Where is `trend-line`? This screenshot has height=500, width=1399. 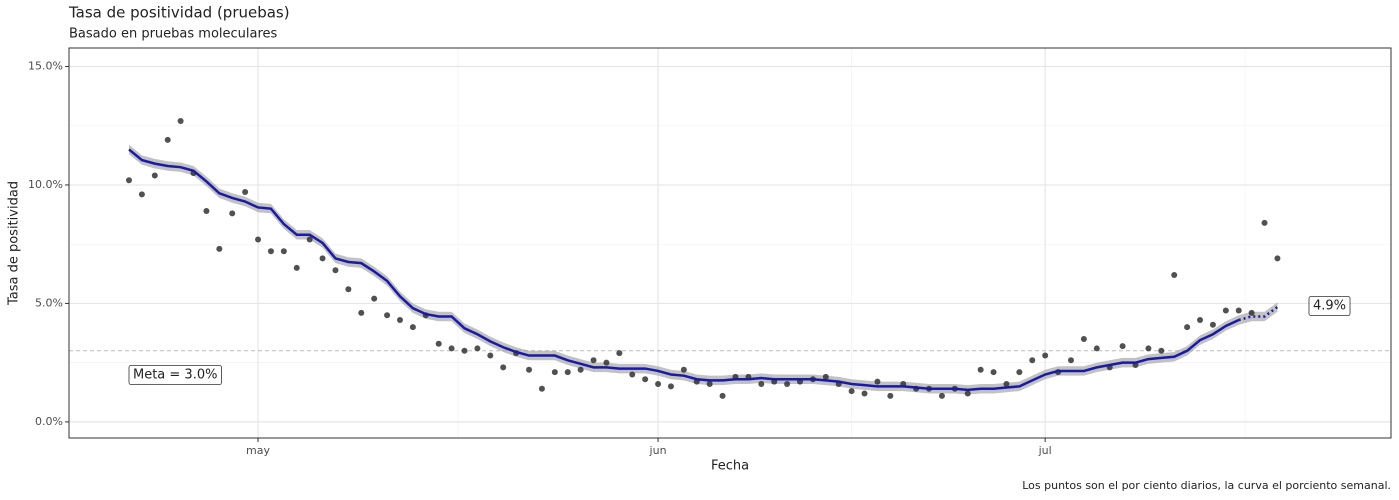 trend-line is located at coordinates (1258, 313).